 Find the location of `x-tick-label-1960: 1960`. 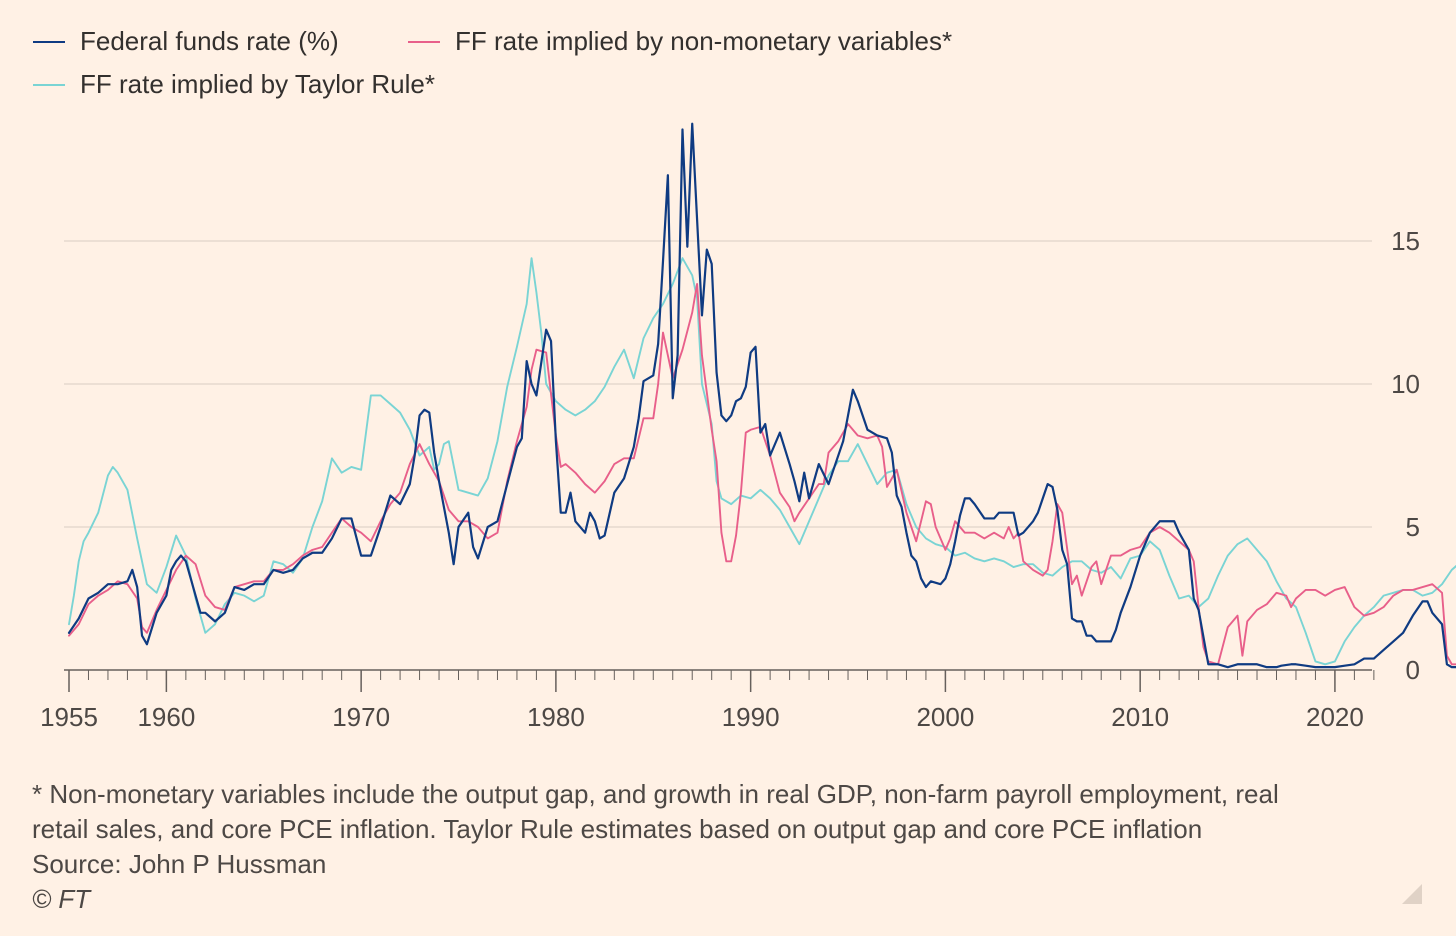

x-tick-label-1960: 1960 is located at coordinates (166, 717).